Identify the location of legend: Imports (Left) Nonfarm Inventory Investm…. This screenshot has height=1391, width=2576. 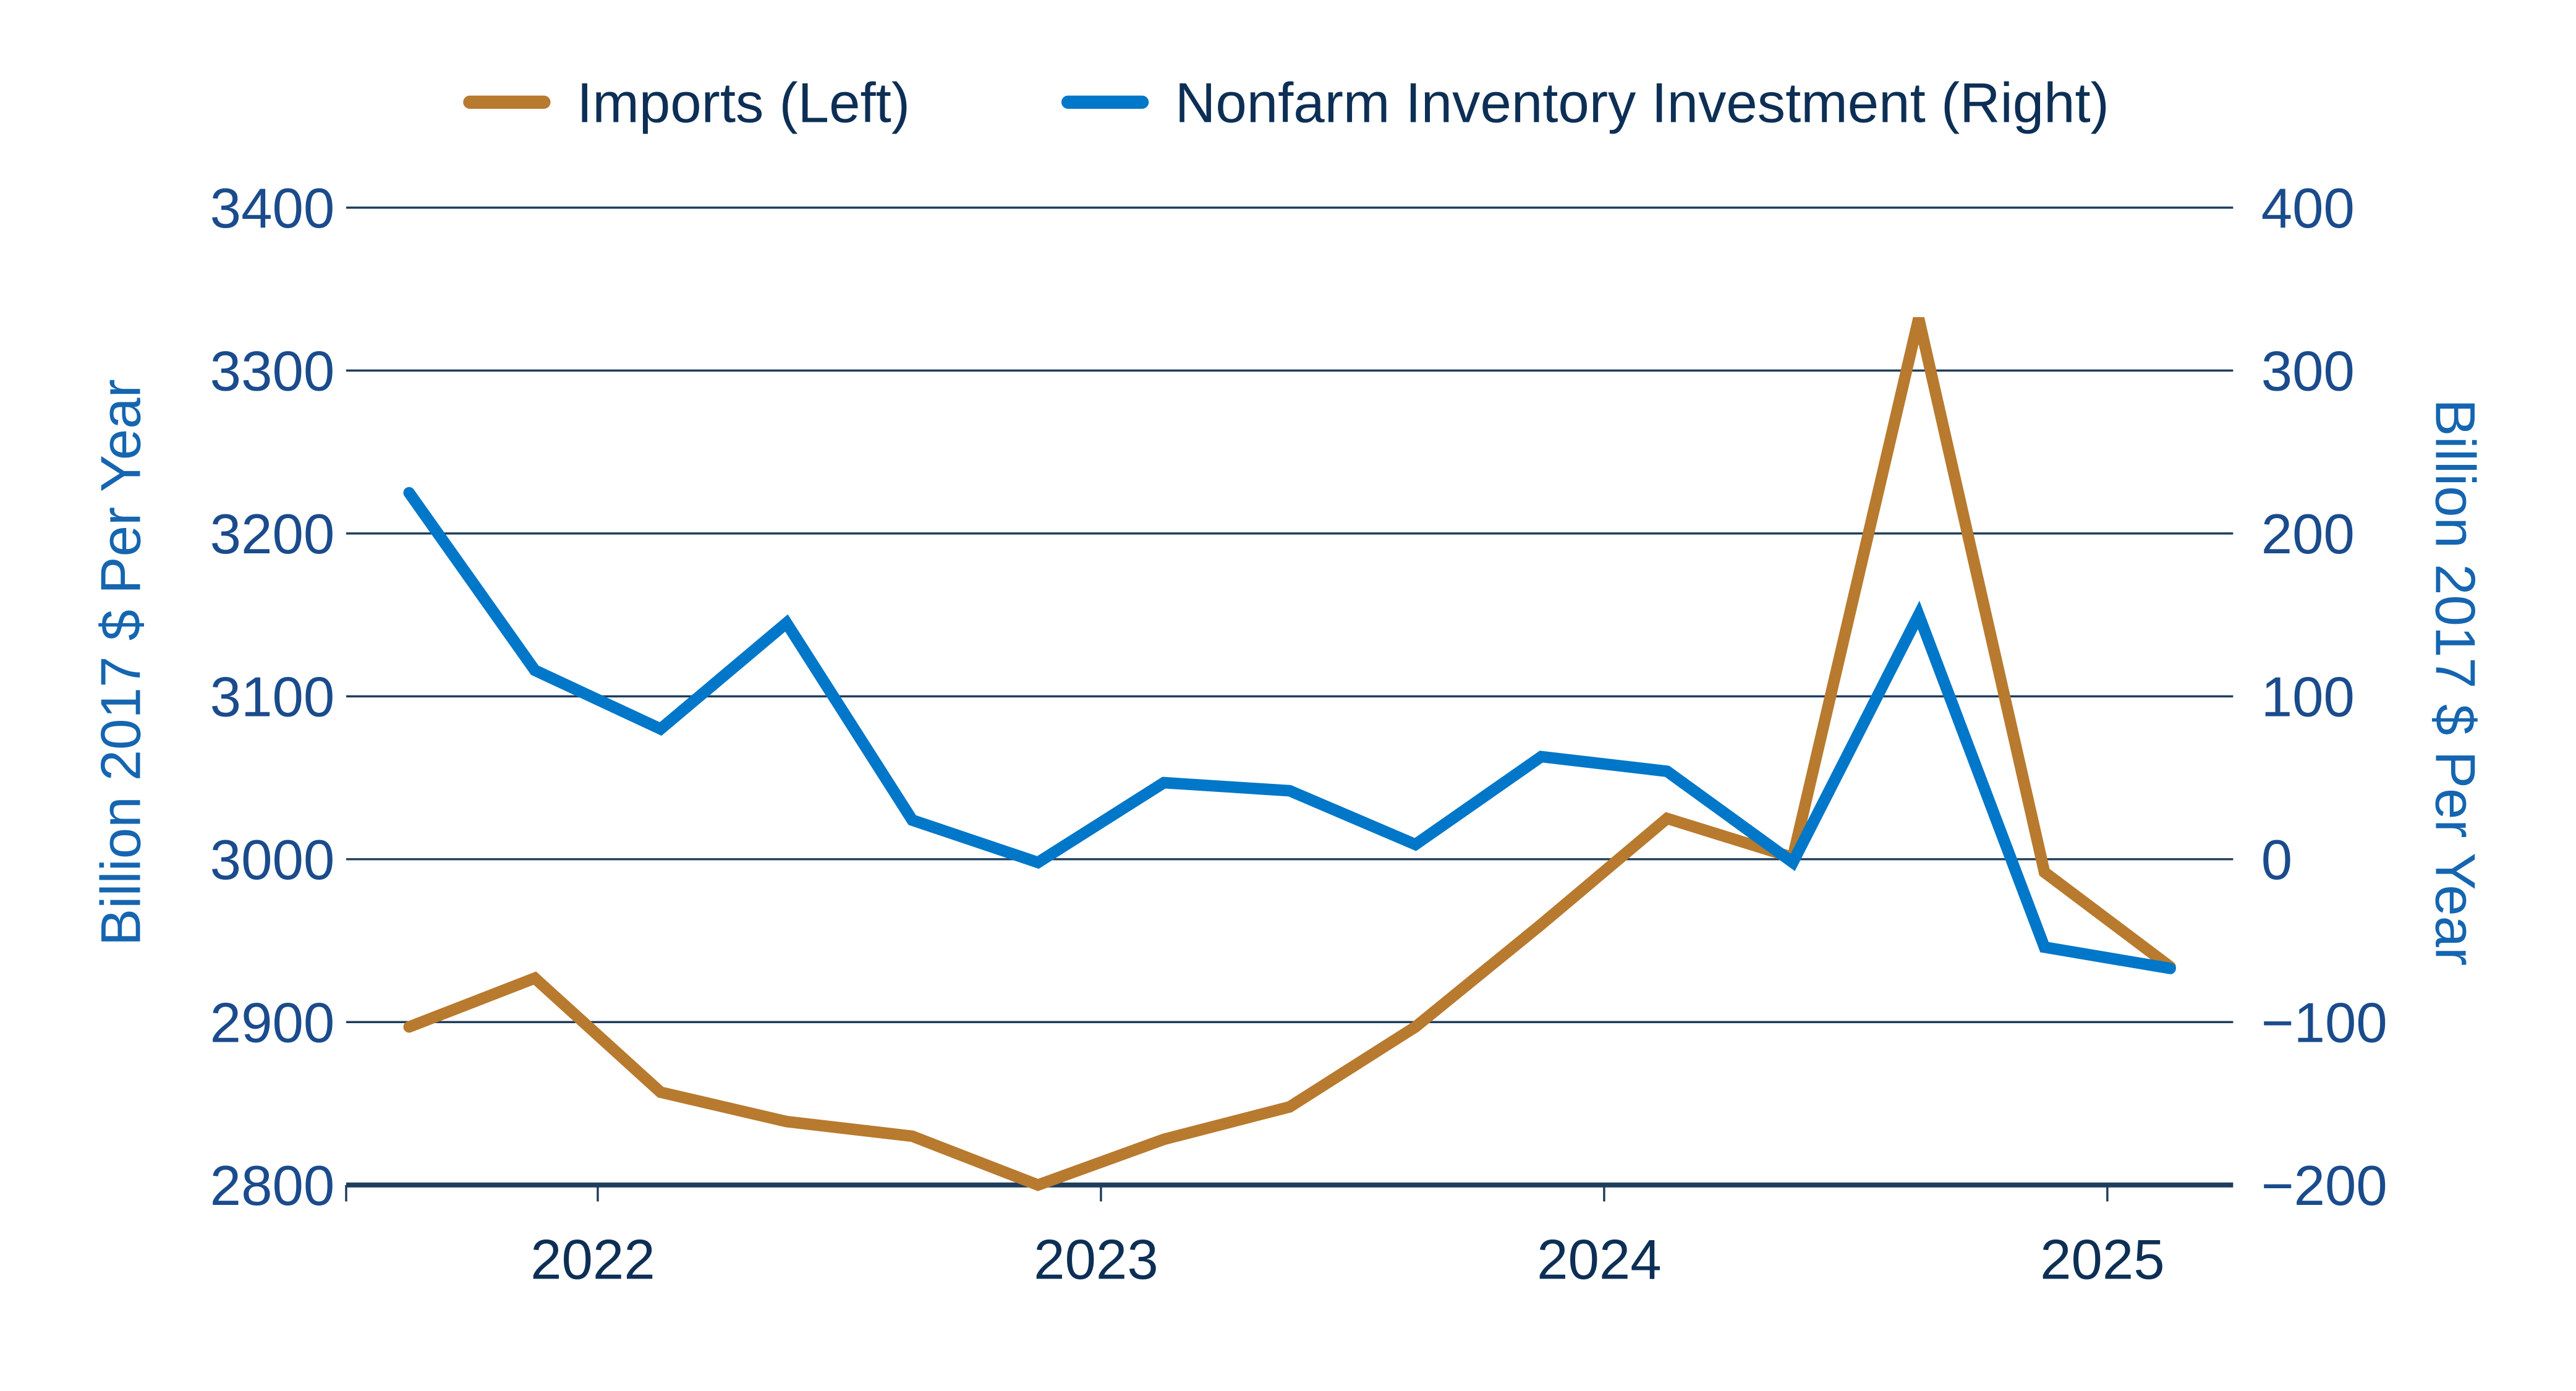
(1286, 103).